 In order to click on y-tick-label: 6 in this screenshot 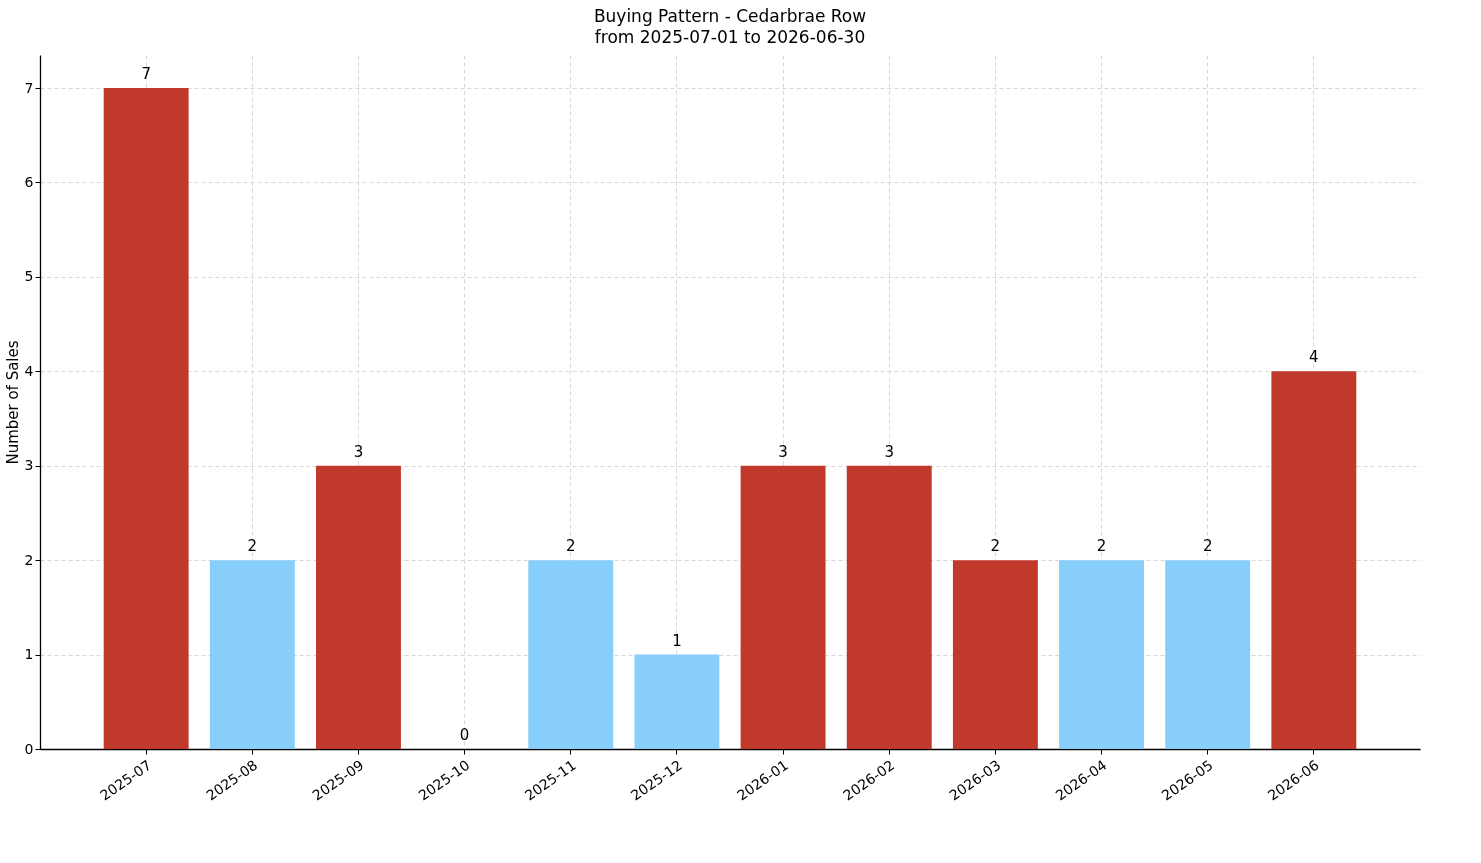, I will do `click(29, 181)`.